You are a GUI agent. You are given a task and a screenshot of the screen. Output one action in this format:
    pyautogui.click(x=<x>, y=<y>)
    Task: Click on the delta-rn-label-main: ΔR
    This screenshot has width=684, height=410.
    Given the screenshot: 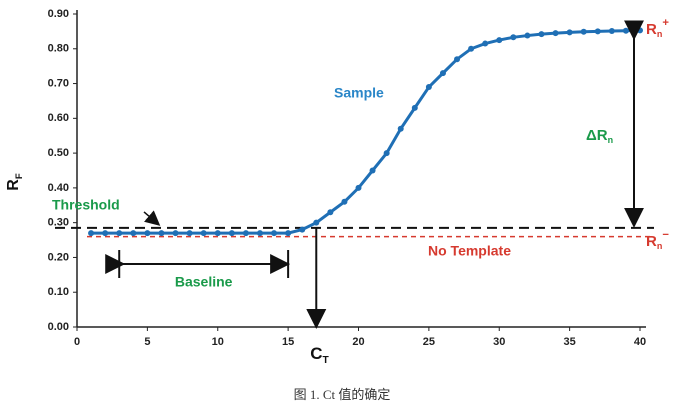 What is the action you would take?
    pyautogui.click(x=597, y=135)
    